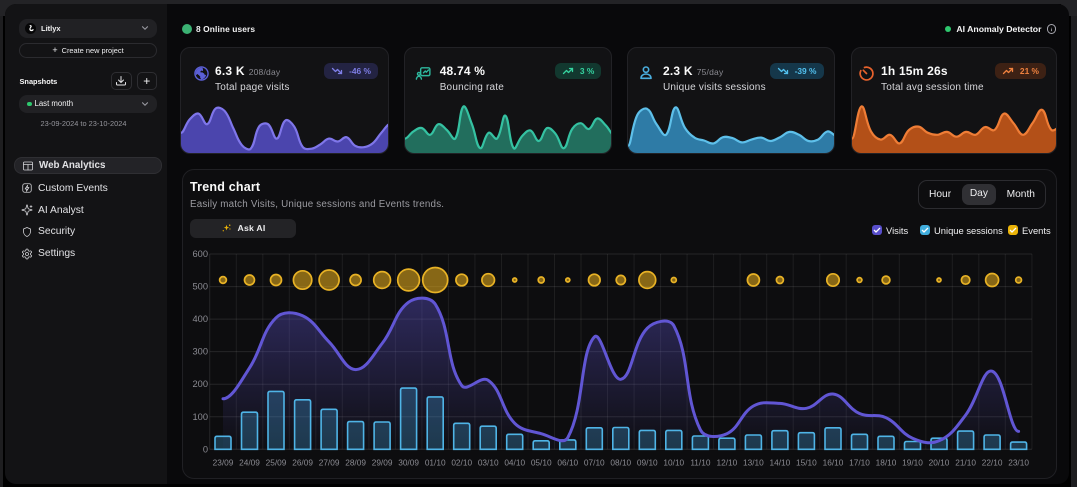  Describe the element at coordinates (673, 463) in the screenshot. I see `svg-text: 10/10` at that location.